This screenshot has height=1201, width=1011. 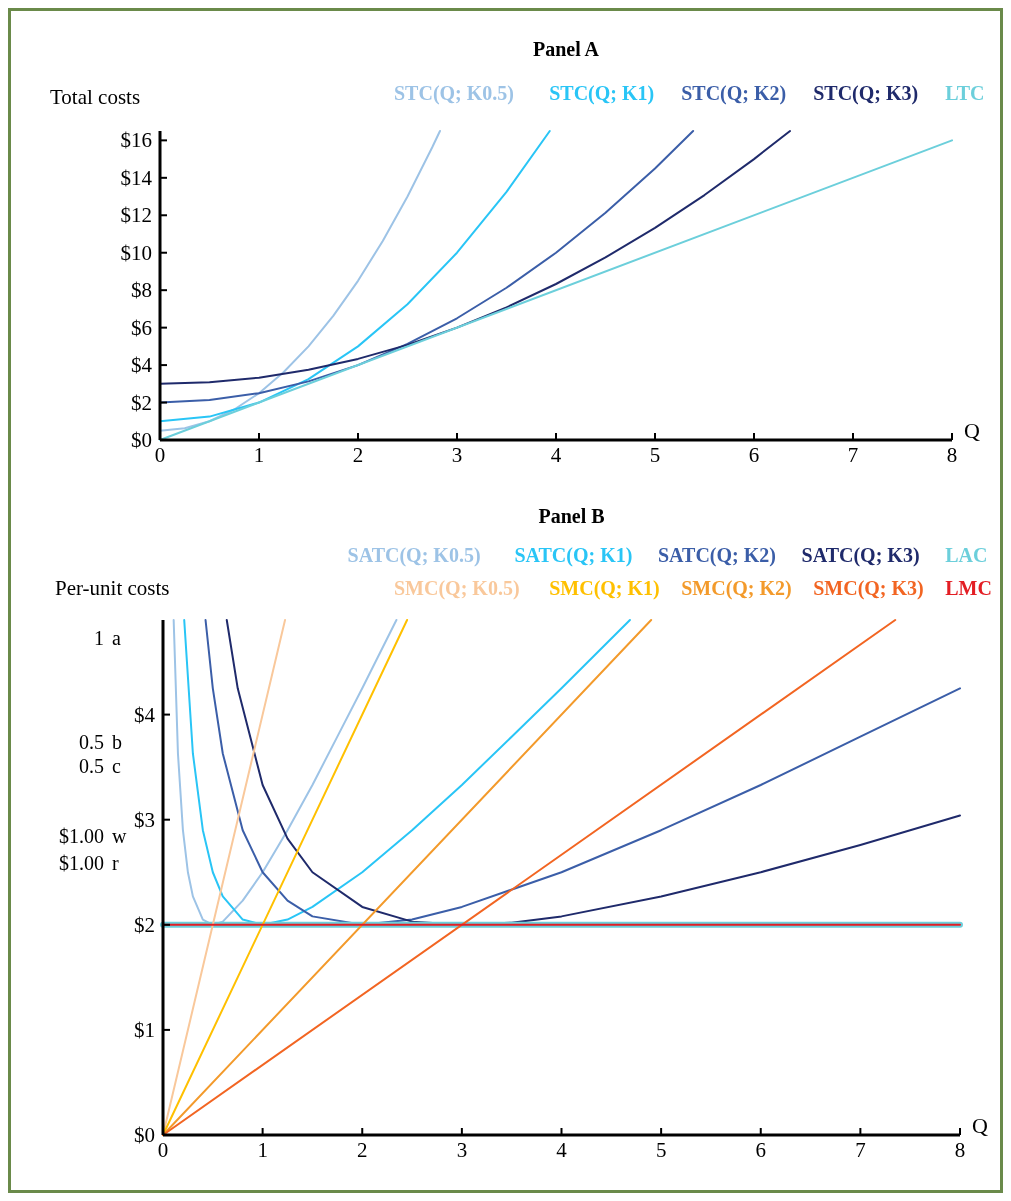 What do you see at coordinates (95, 97) in the screenshot?
I see `y-axis-title: Total costs` at bounding box center [95, 97].